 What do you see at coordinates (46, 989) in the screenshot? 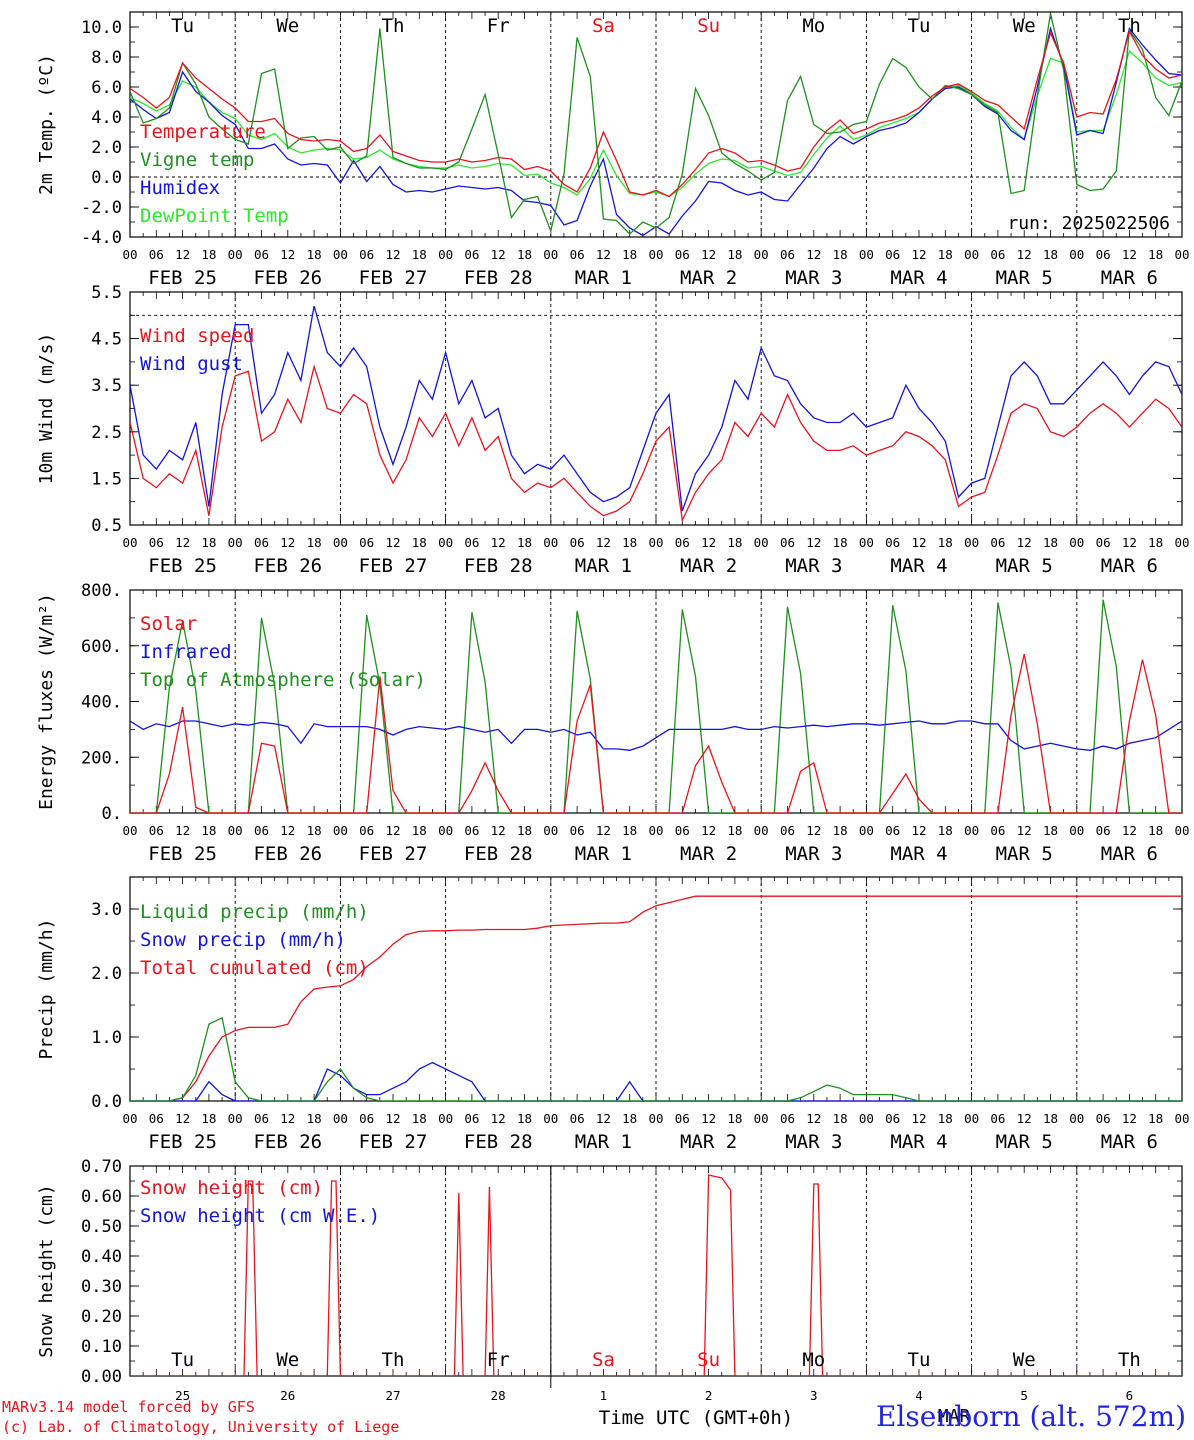
I see `y-axis-label: Precip (mm/h)` at bounding box center [46, 989].